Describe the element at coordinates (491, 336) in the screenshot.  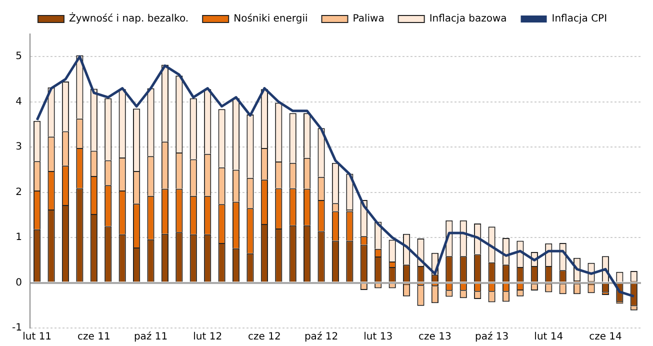
I see `x-tick-label: paź 13` at that location.